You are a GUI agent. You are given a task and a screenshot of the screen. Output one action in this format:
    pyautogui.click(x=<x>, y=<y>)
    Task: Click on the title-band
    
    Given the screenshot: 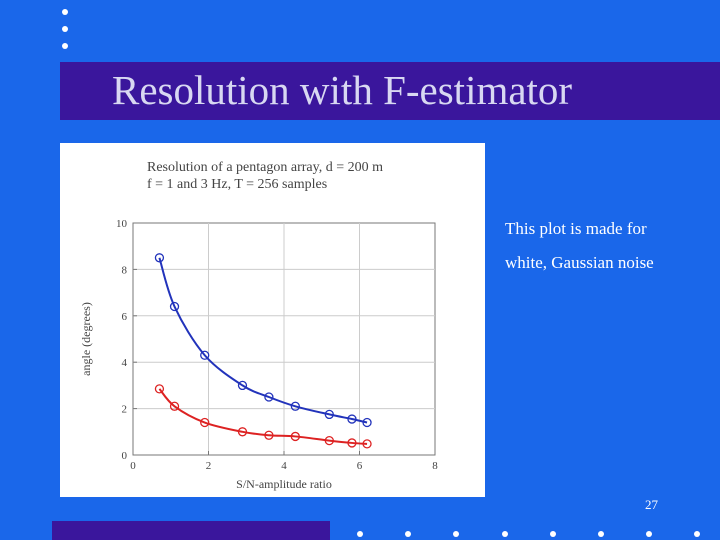 What is the action you would take?
    pyautogui.click(x=390, y=91)
    